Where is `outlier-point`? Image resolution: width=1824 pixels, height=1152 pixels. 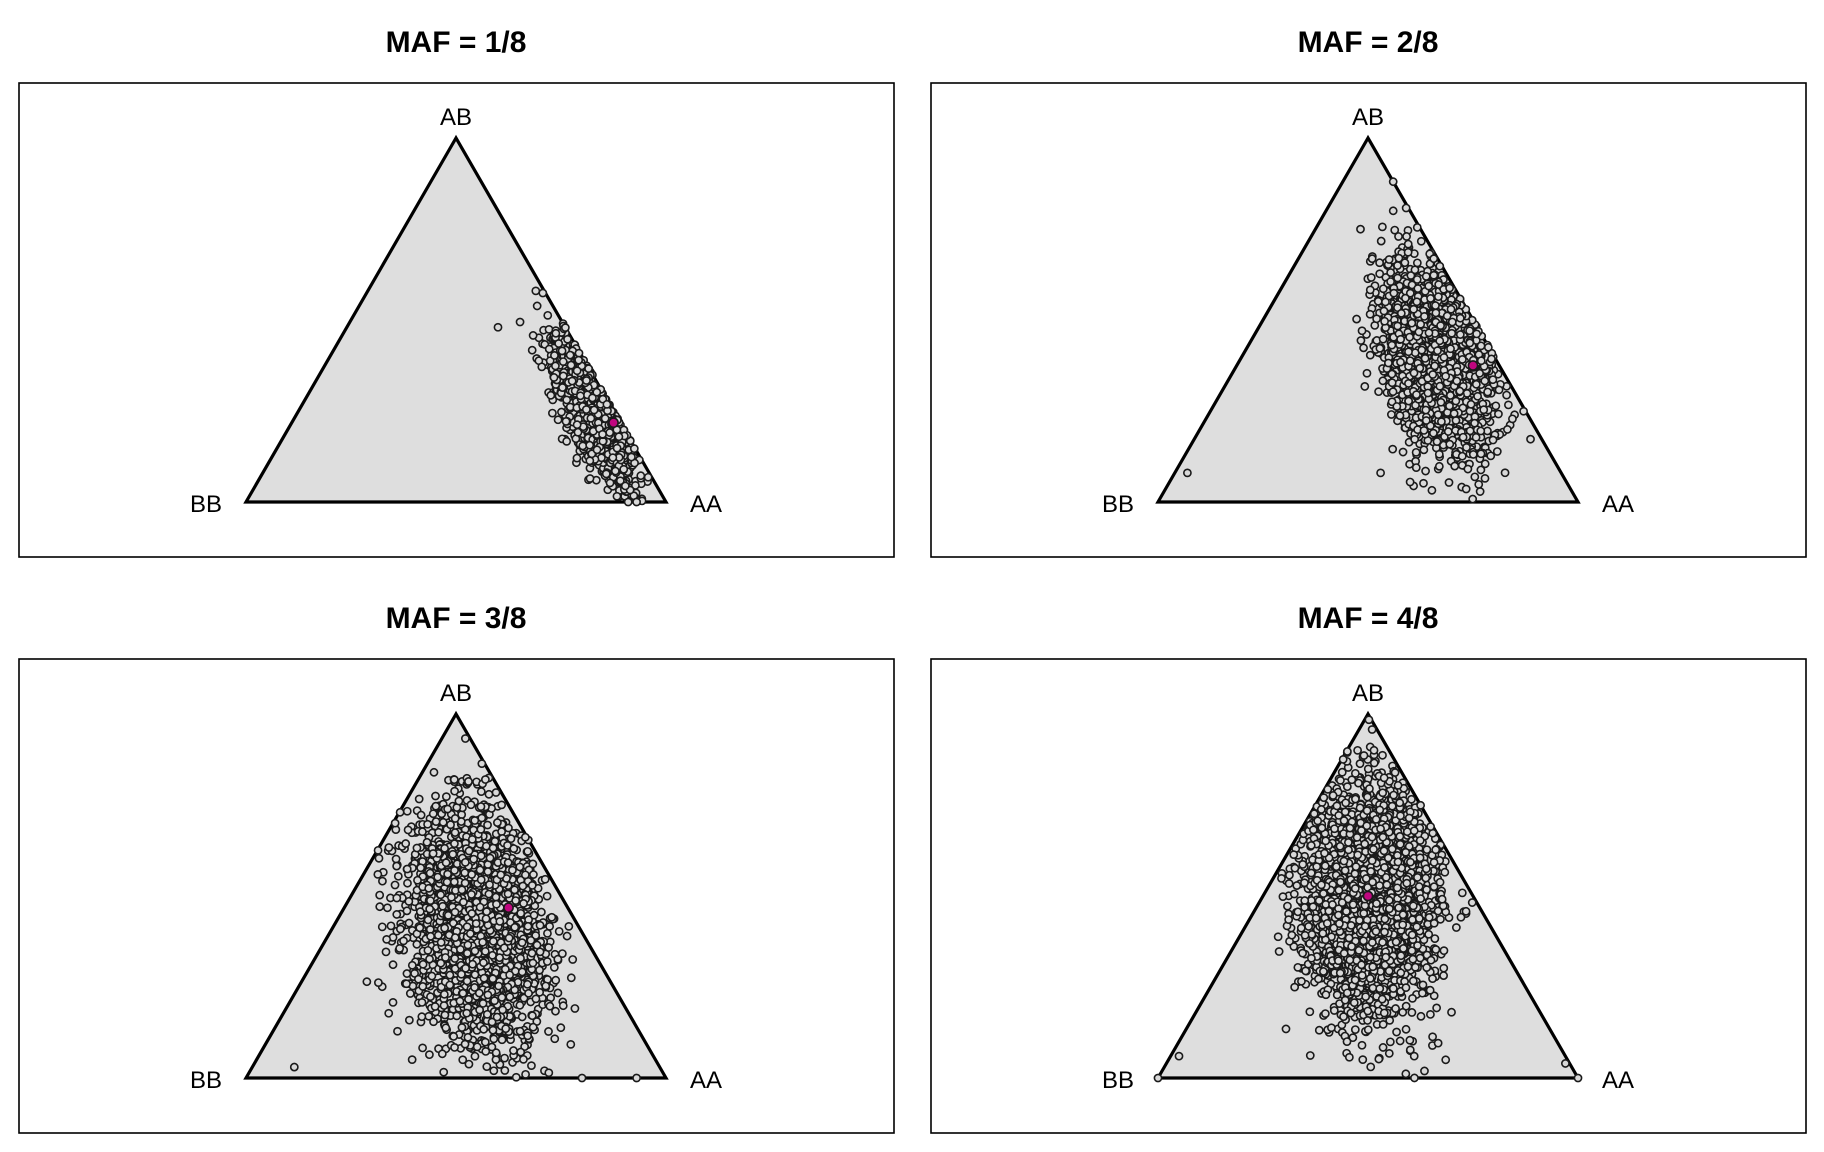 outlier-point is located at coordinates (498, 327).